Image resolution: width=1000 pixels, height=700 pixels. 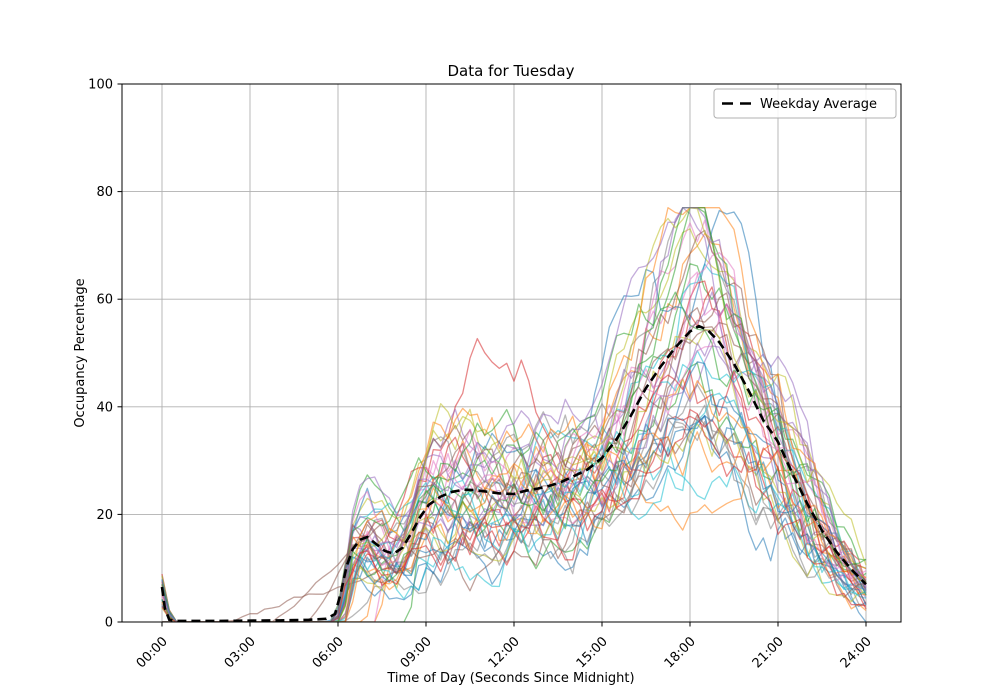 I want to click on x-tick-label: 21:00, so click(x=768, y=652).